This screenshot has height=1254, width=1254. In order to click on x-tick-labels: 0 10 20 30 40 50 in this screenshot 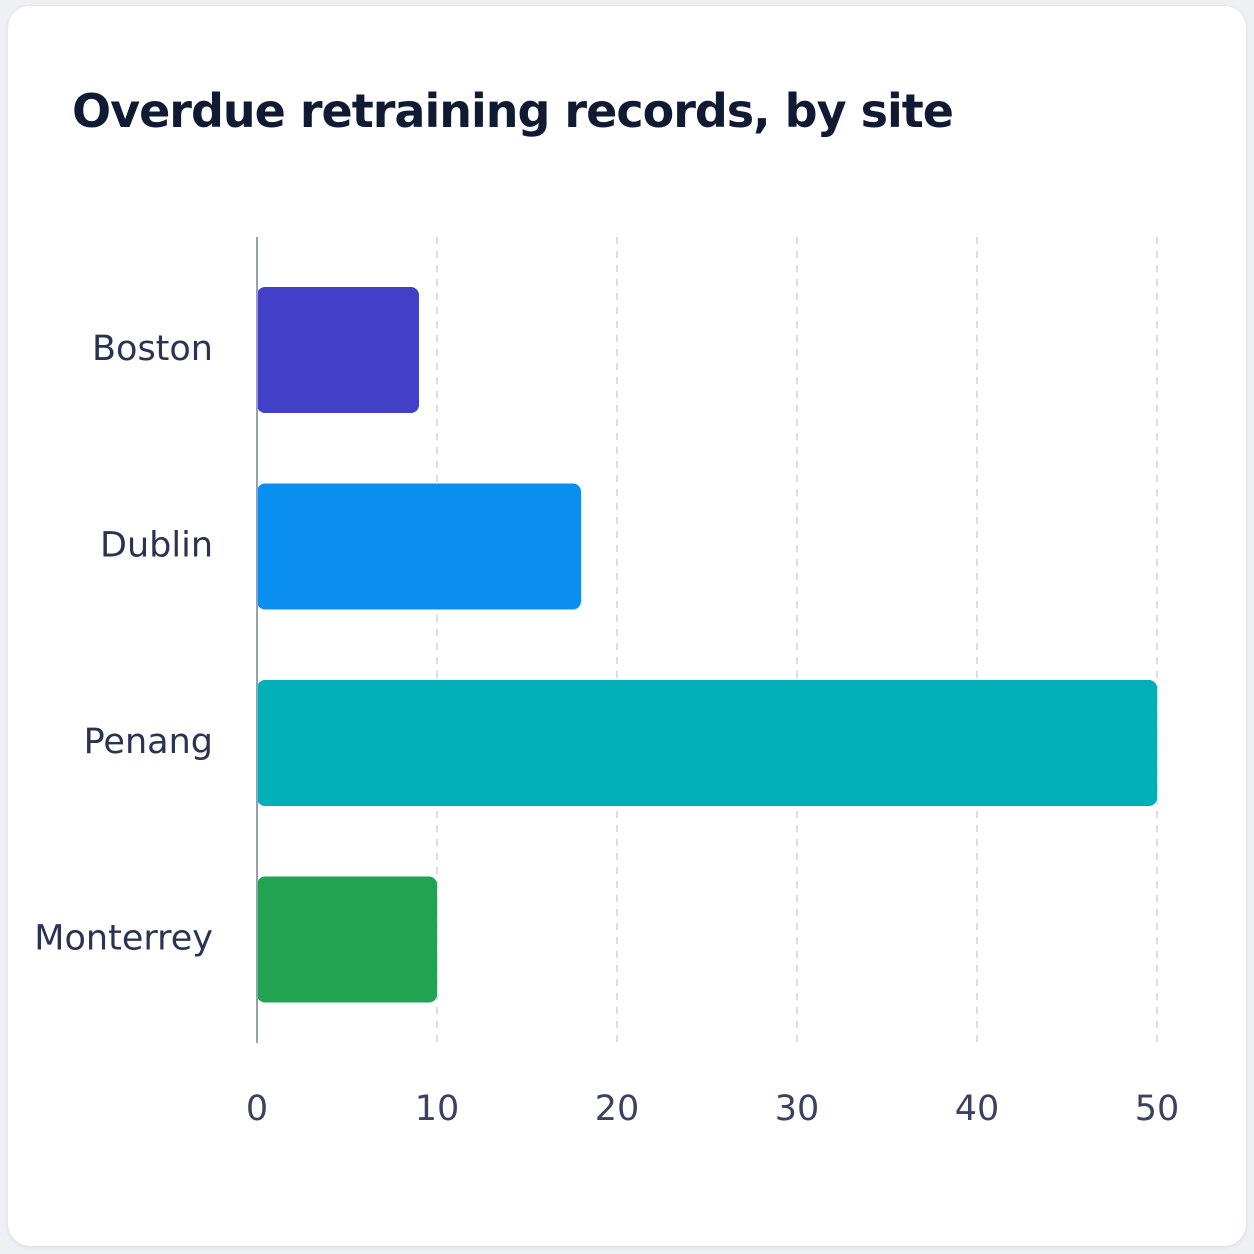, I will do `click(712, 1109)`.